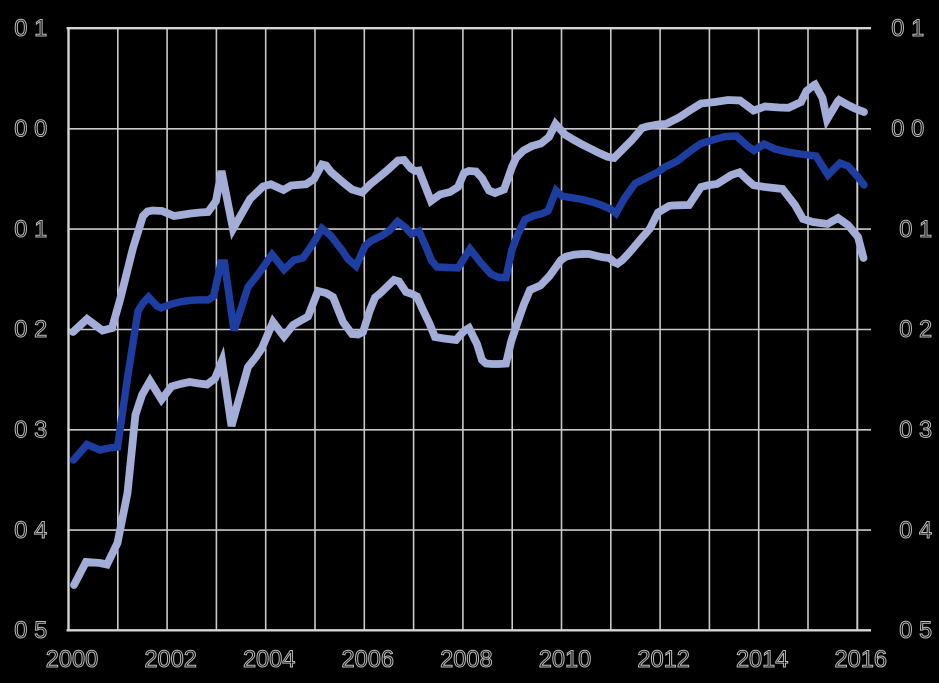 The height and width of the screenshot is (683, 939). What do you see at coordinates (368, 660) in the screenshot?
I see `svg-text: 2006` at bounding box center [368, 660].